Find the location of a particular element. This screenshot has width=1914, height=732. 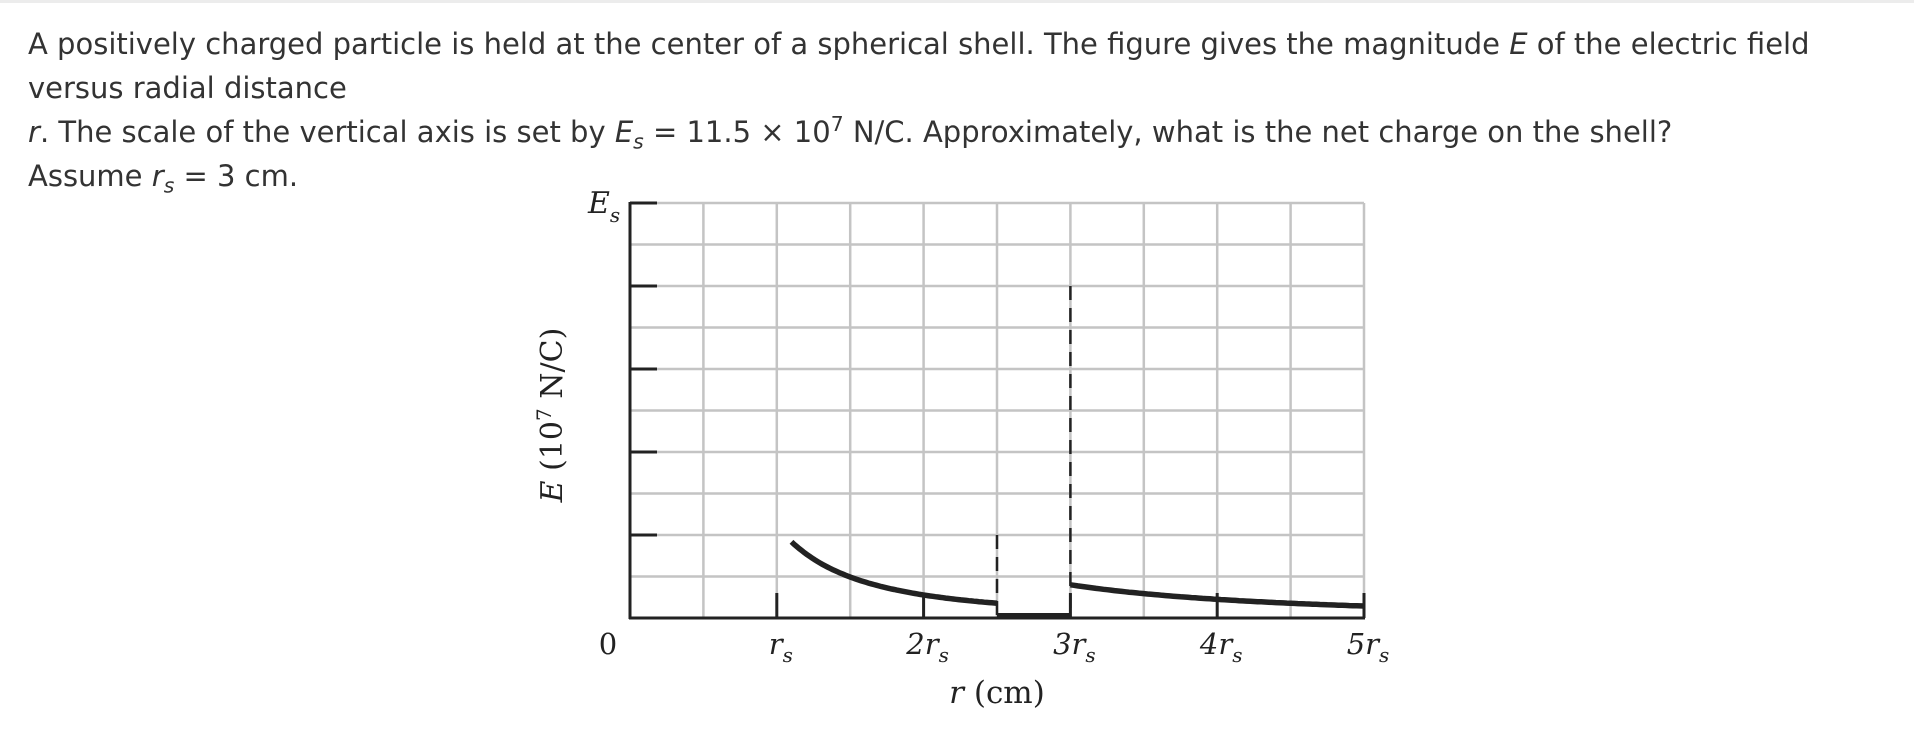

x-tick-label: 3rs is located at coordinates (1074, 647).